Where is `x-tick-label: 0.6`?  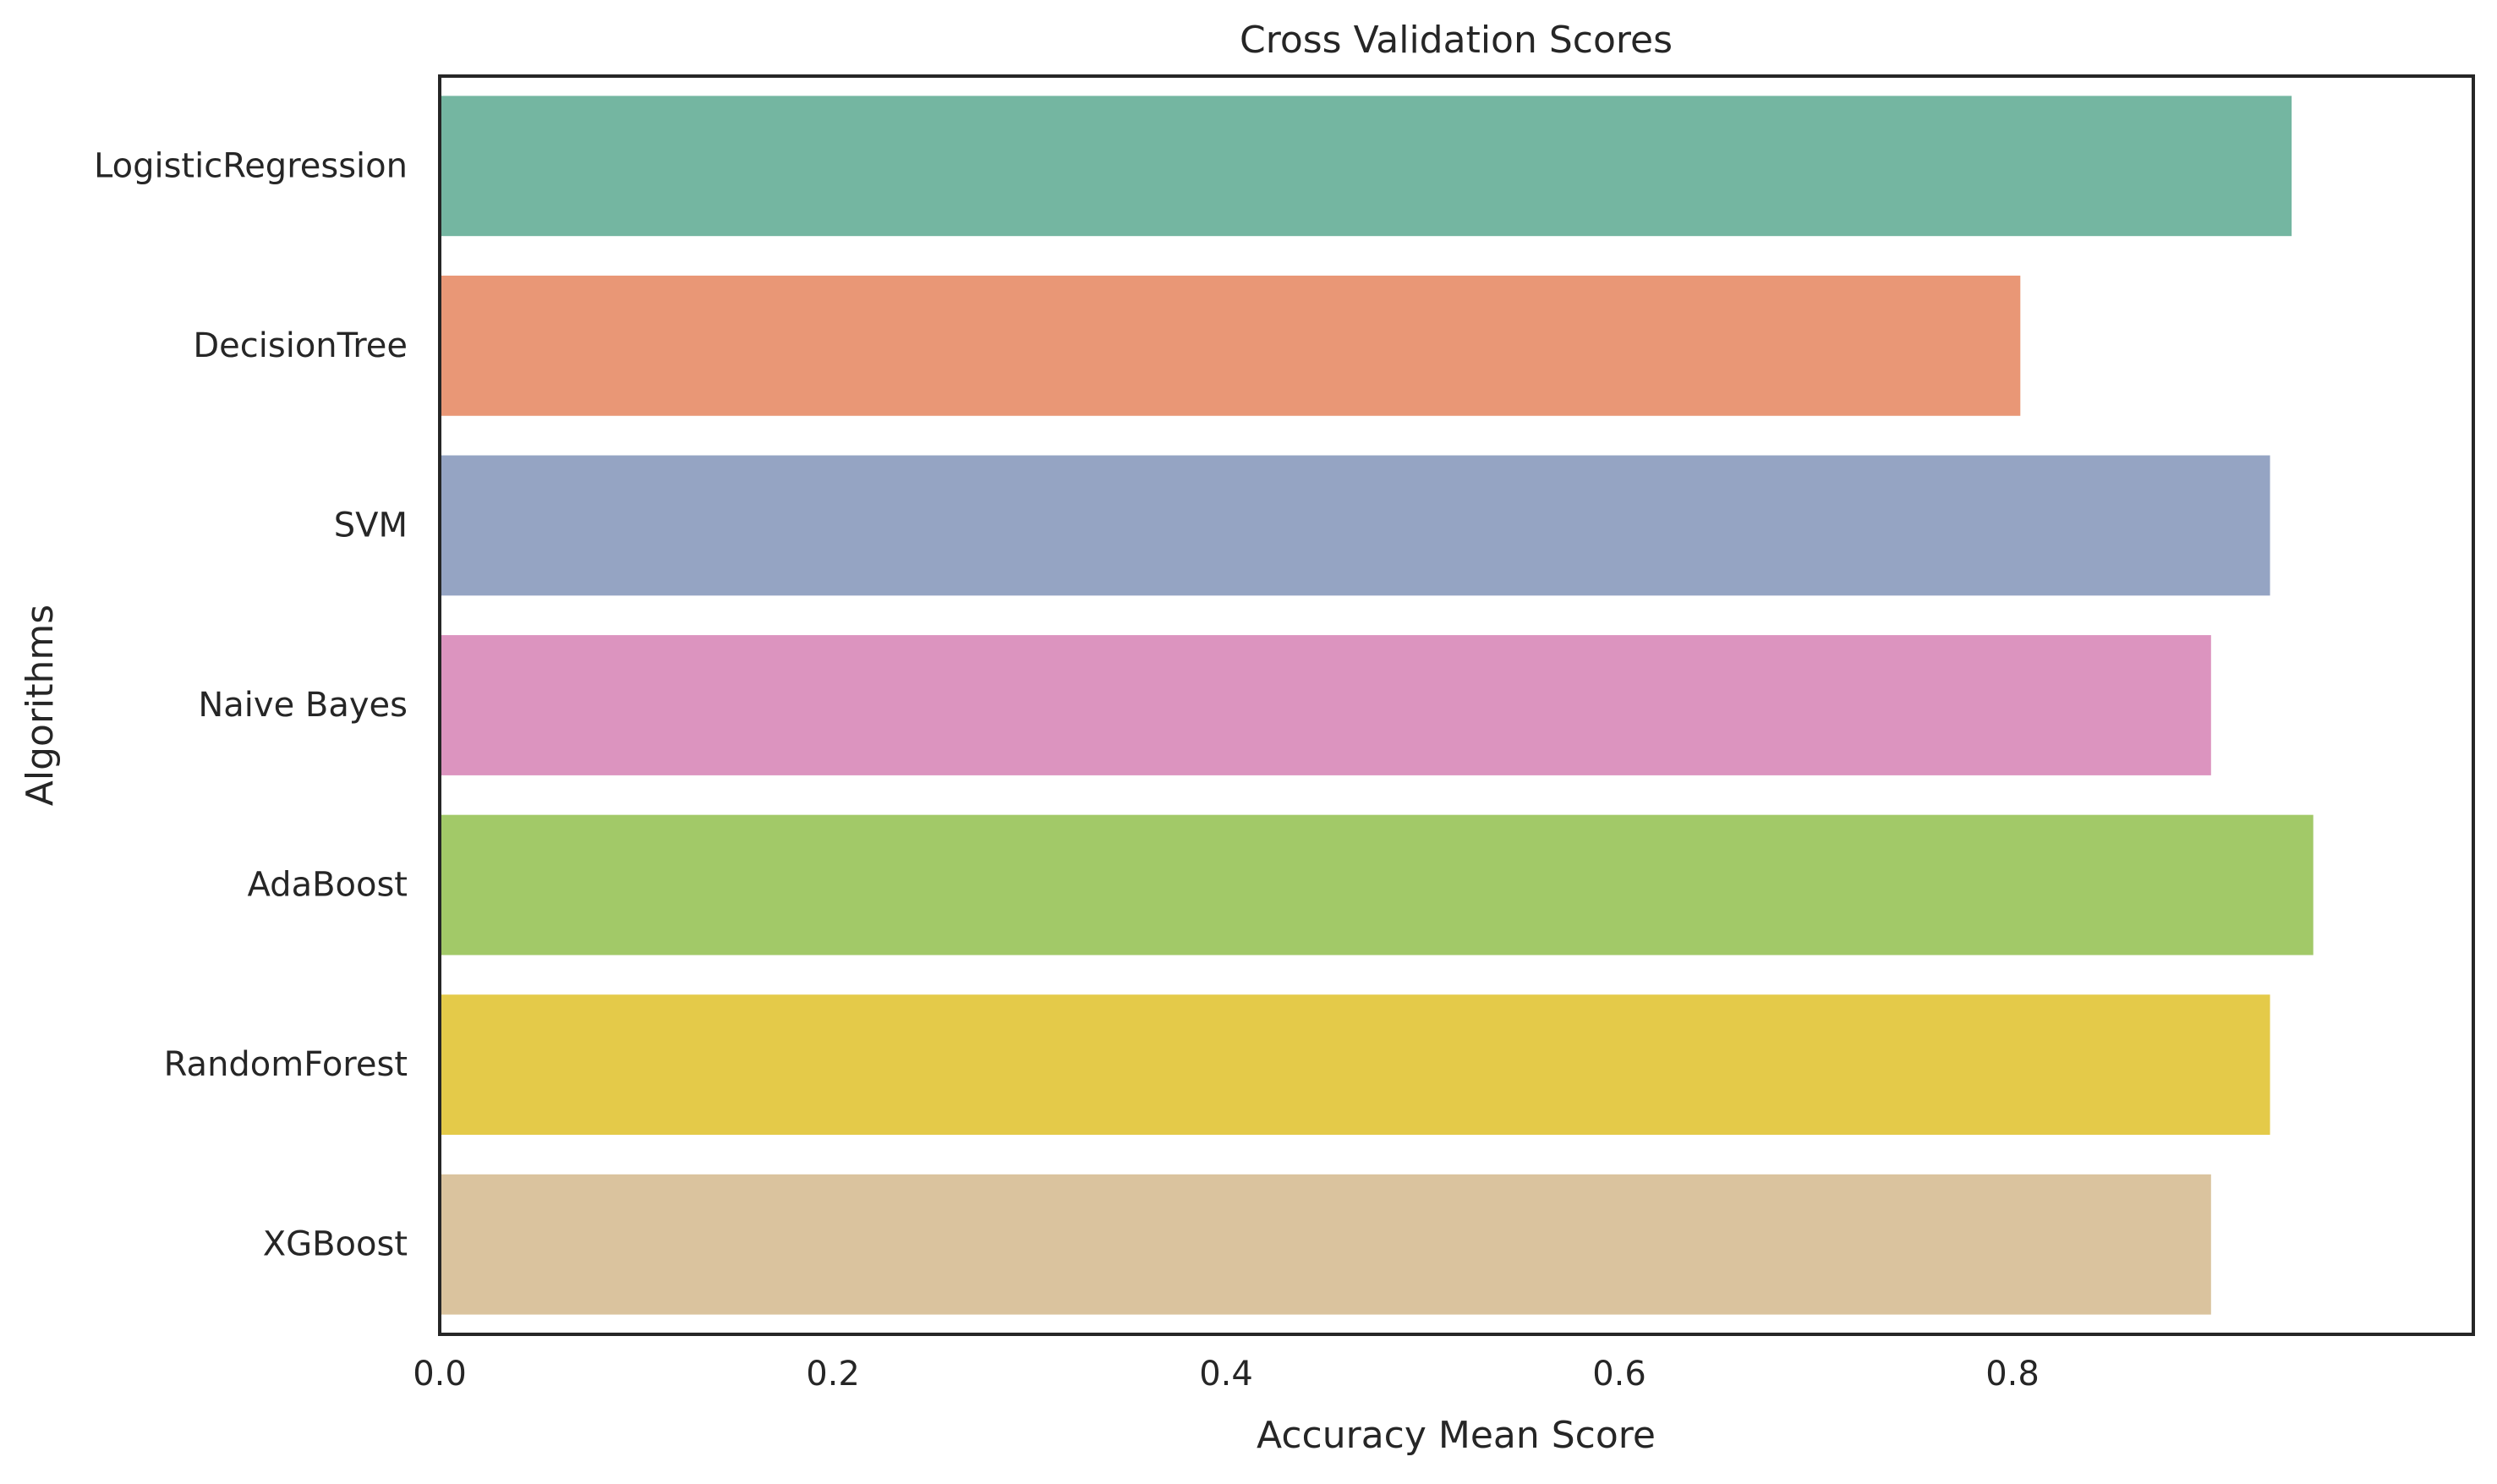 x-tick-label: 0.6 is located at coordinates (1619, 1374).